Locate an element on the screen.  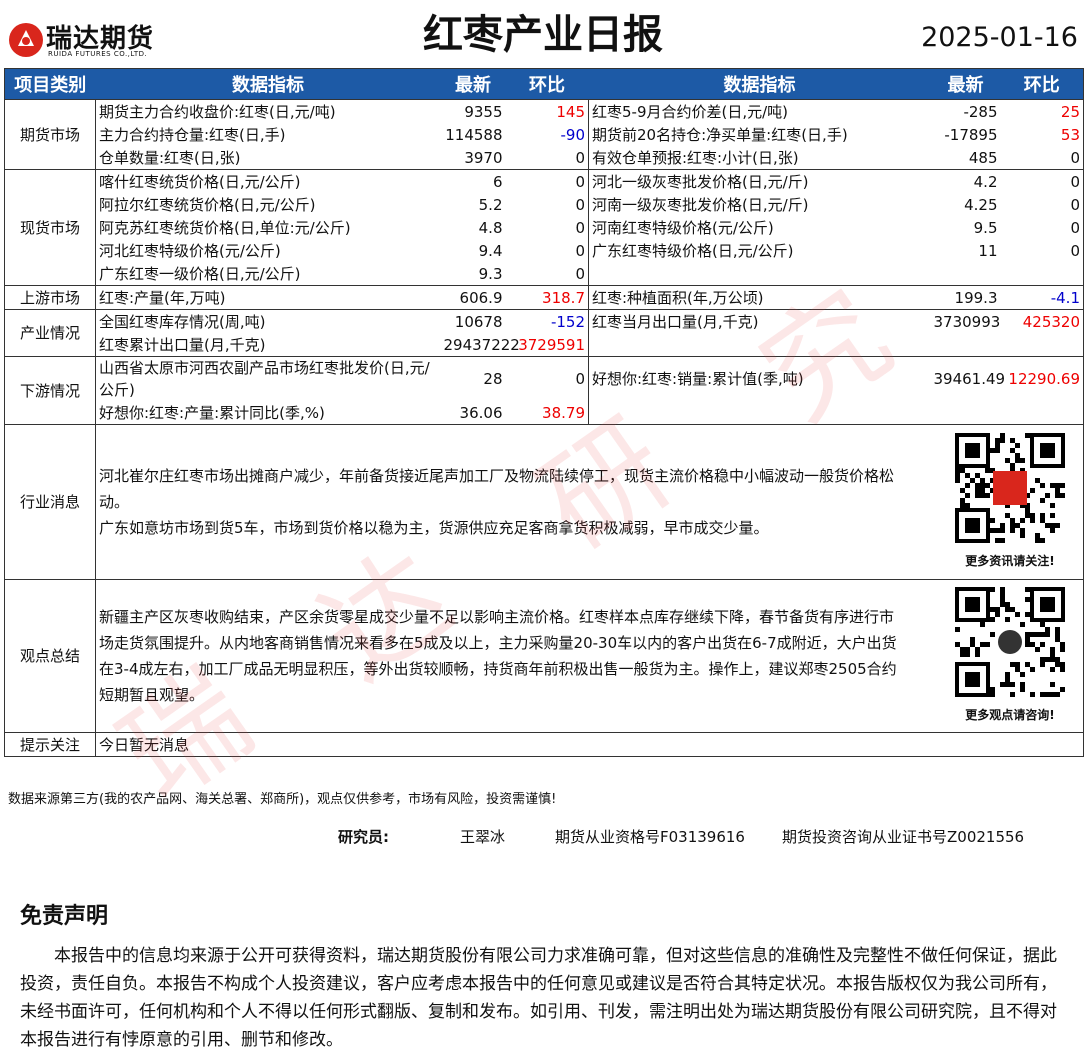
indicator: 喀什红枣统货价格(日,元/公斤) is located at coordinates (268, 181).